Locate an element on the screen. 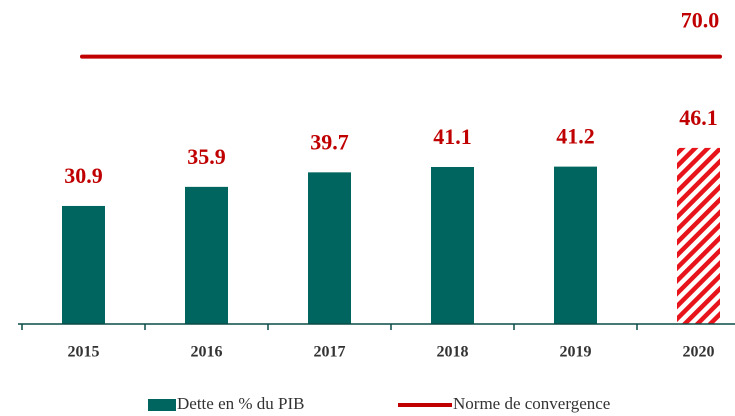 This screenshot has width=735, height=416. legend-label: Norme de convergence is located at coordinates (531, 403).